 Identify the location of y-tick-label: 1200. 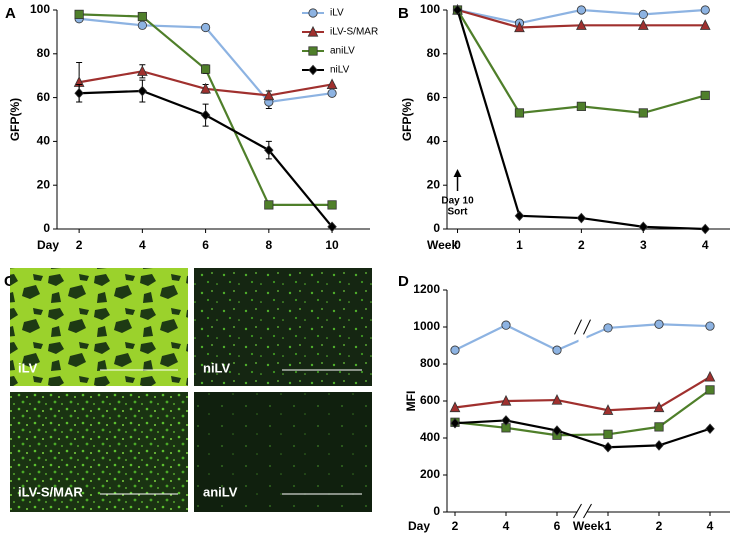
(426, 289).